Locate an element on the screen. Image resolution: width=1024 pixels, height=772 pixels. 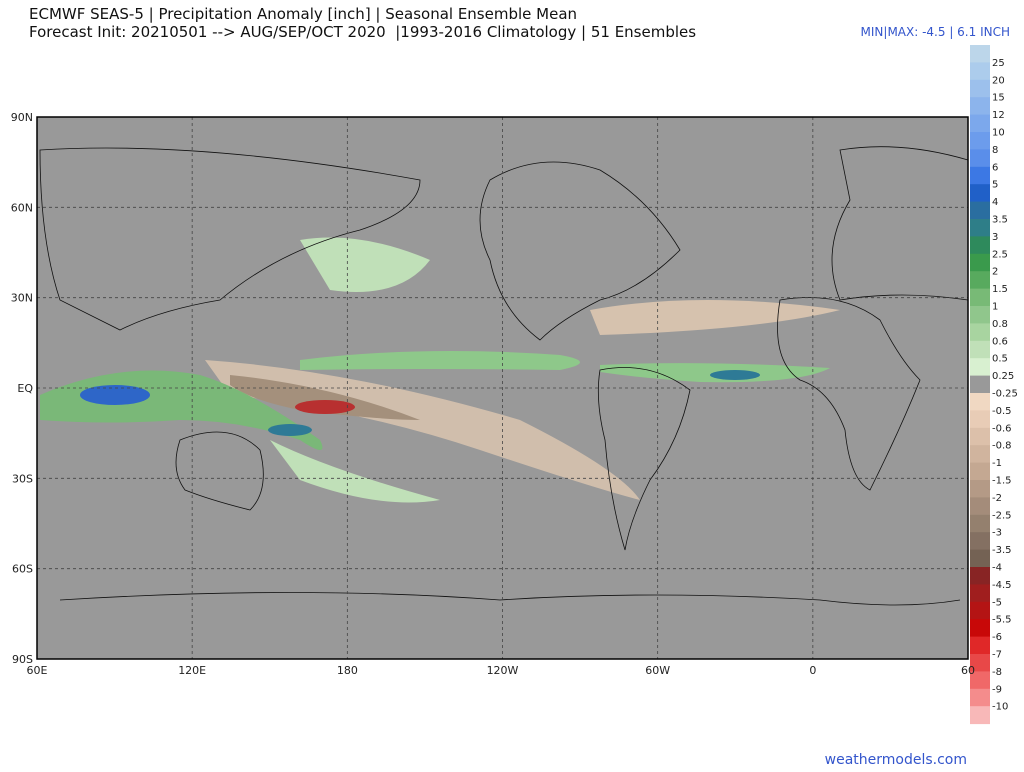
colorbar-label: -6 is located at coordinates (997, 637).